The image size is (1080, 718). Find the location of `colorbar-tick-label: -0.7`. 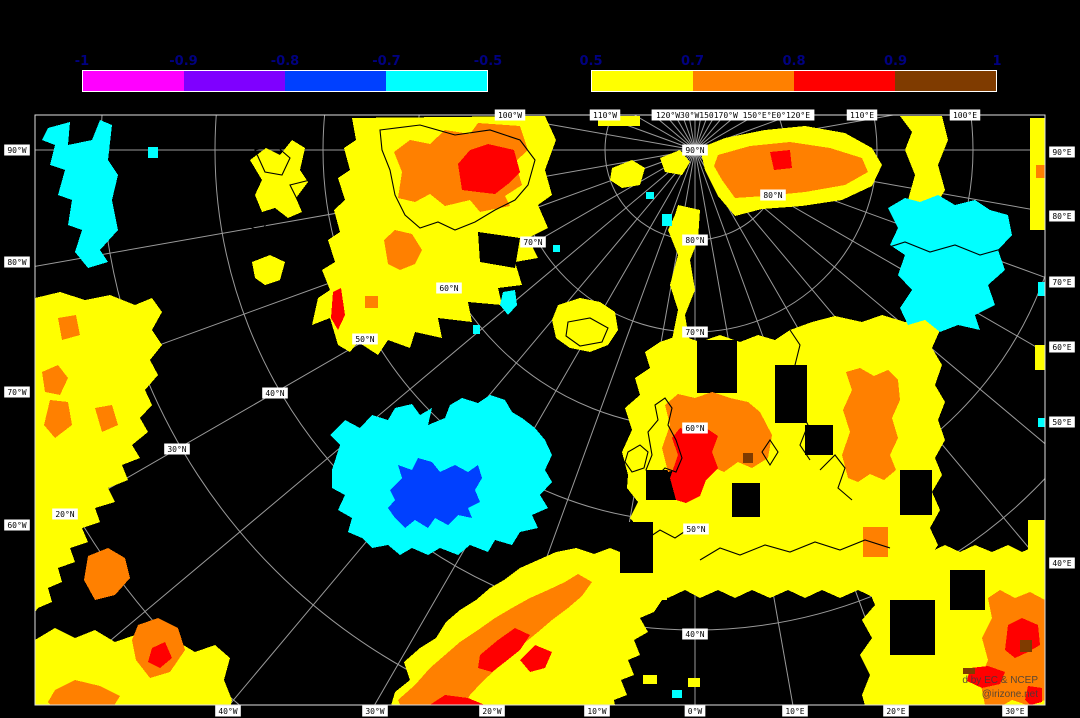

colorbar-tick-label: -0.7 is located at coordinates (386, 61).